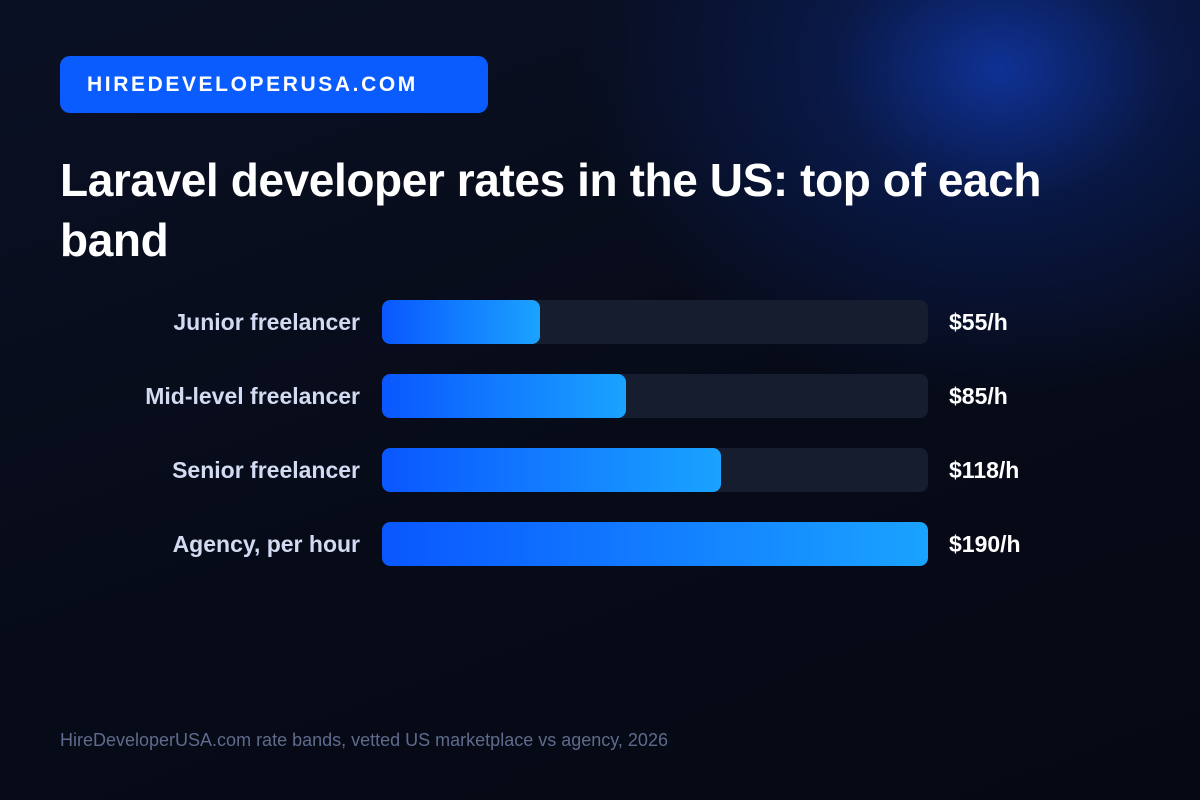 Image resolution: width=1200 pixels, height=800 pixels. What do you see at coordinates (978, 396) in the screenshot?
I see `bar-value-label: $85/h` at bounding box center [978, 396].